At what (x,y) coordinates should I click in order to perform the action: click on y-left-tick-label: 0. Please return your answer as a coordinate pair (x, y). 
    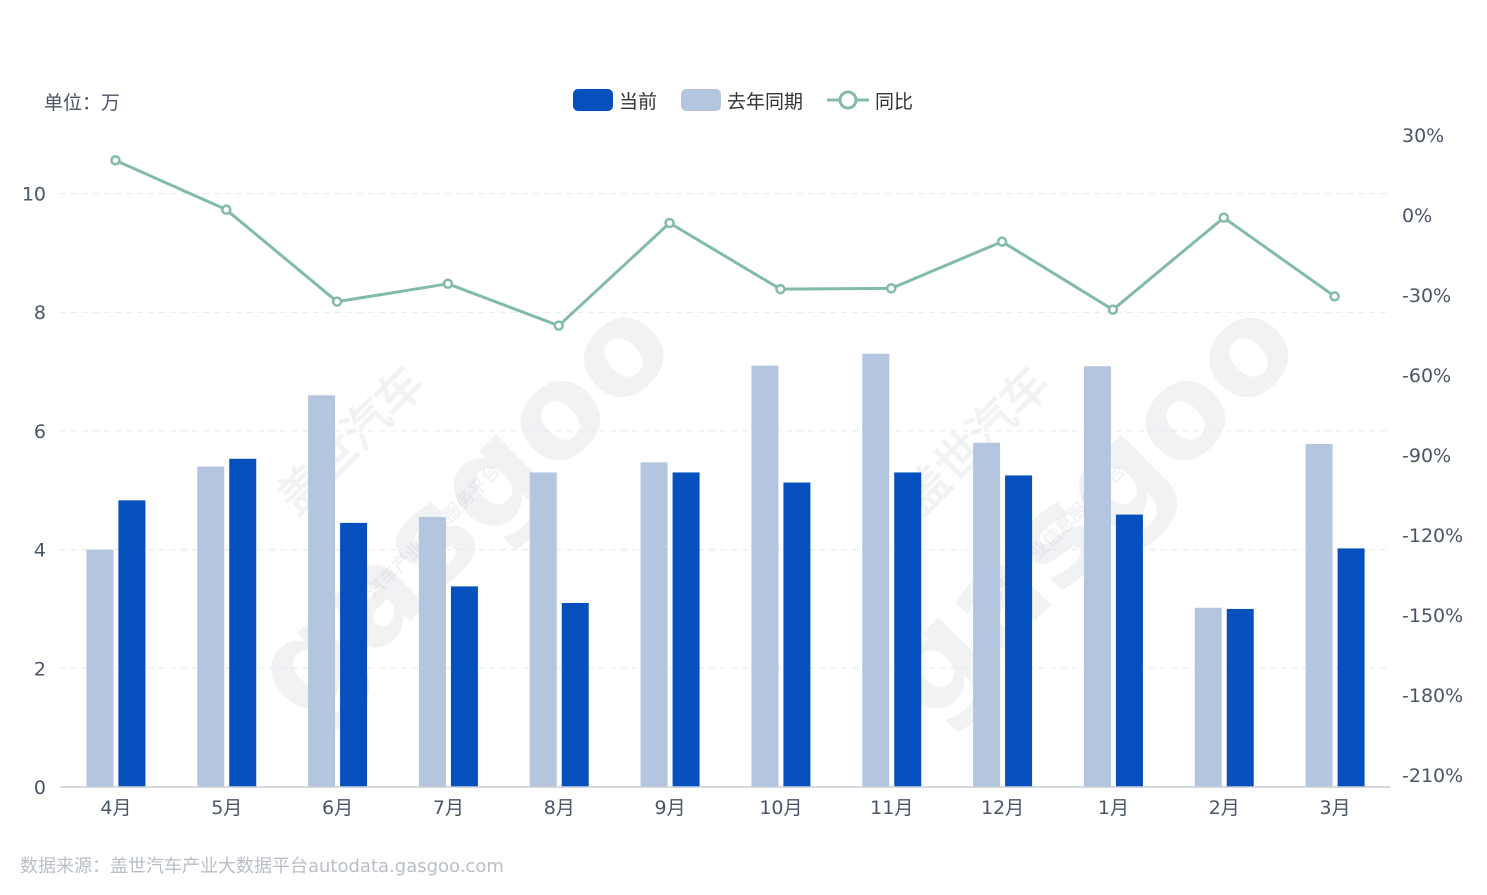
    Looking at the image, I should click on (40, 788).